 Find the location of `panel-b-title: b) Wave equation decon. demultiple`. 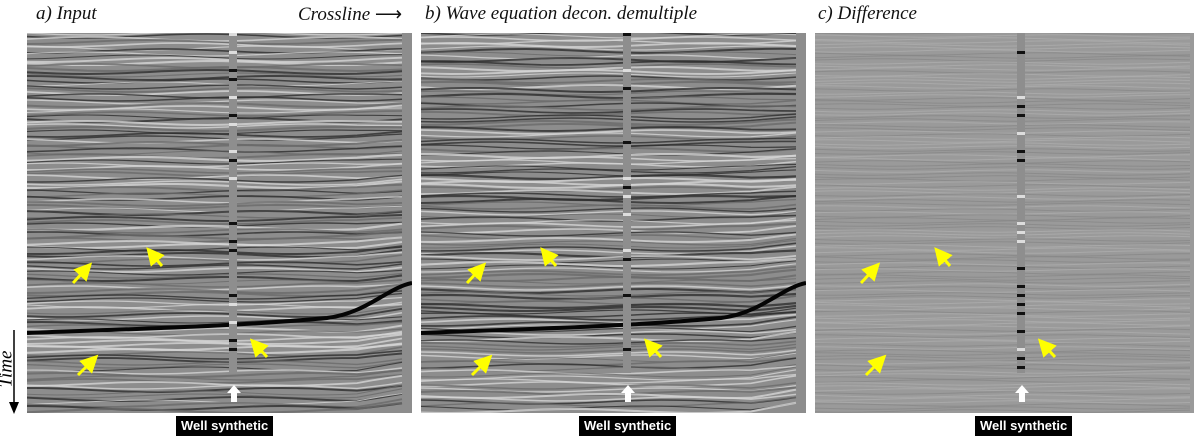

panel-b-title: b) Wave equation decon. demultiple is located at coordinates (561, 13).